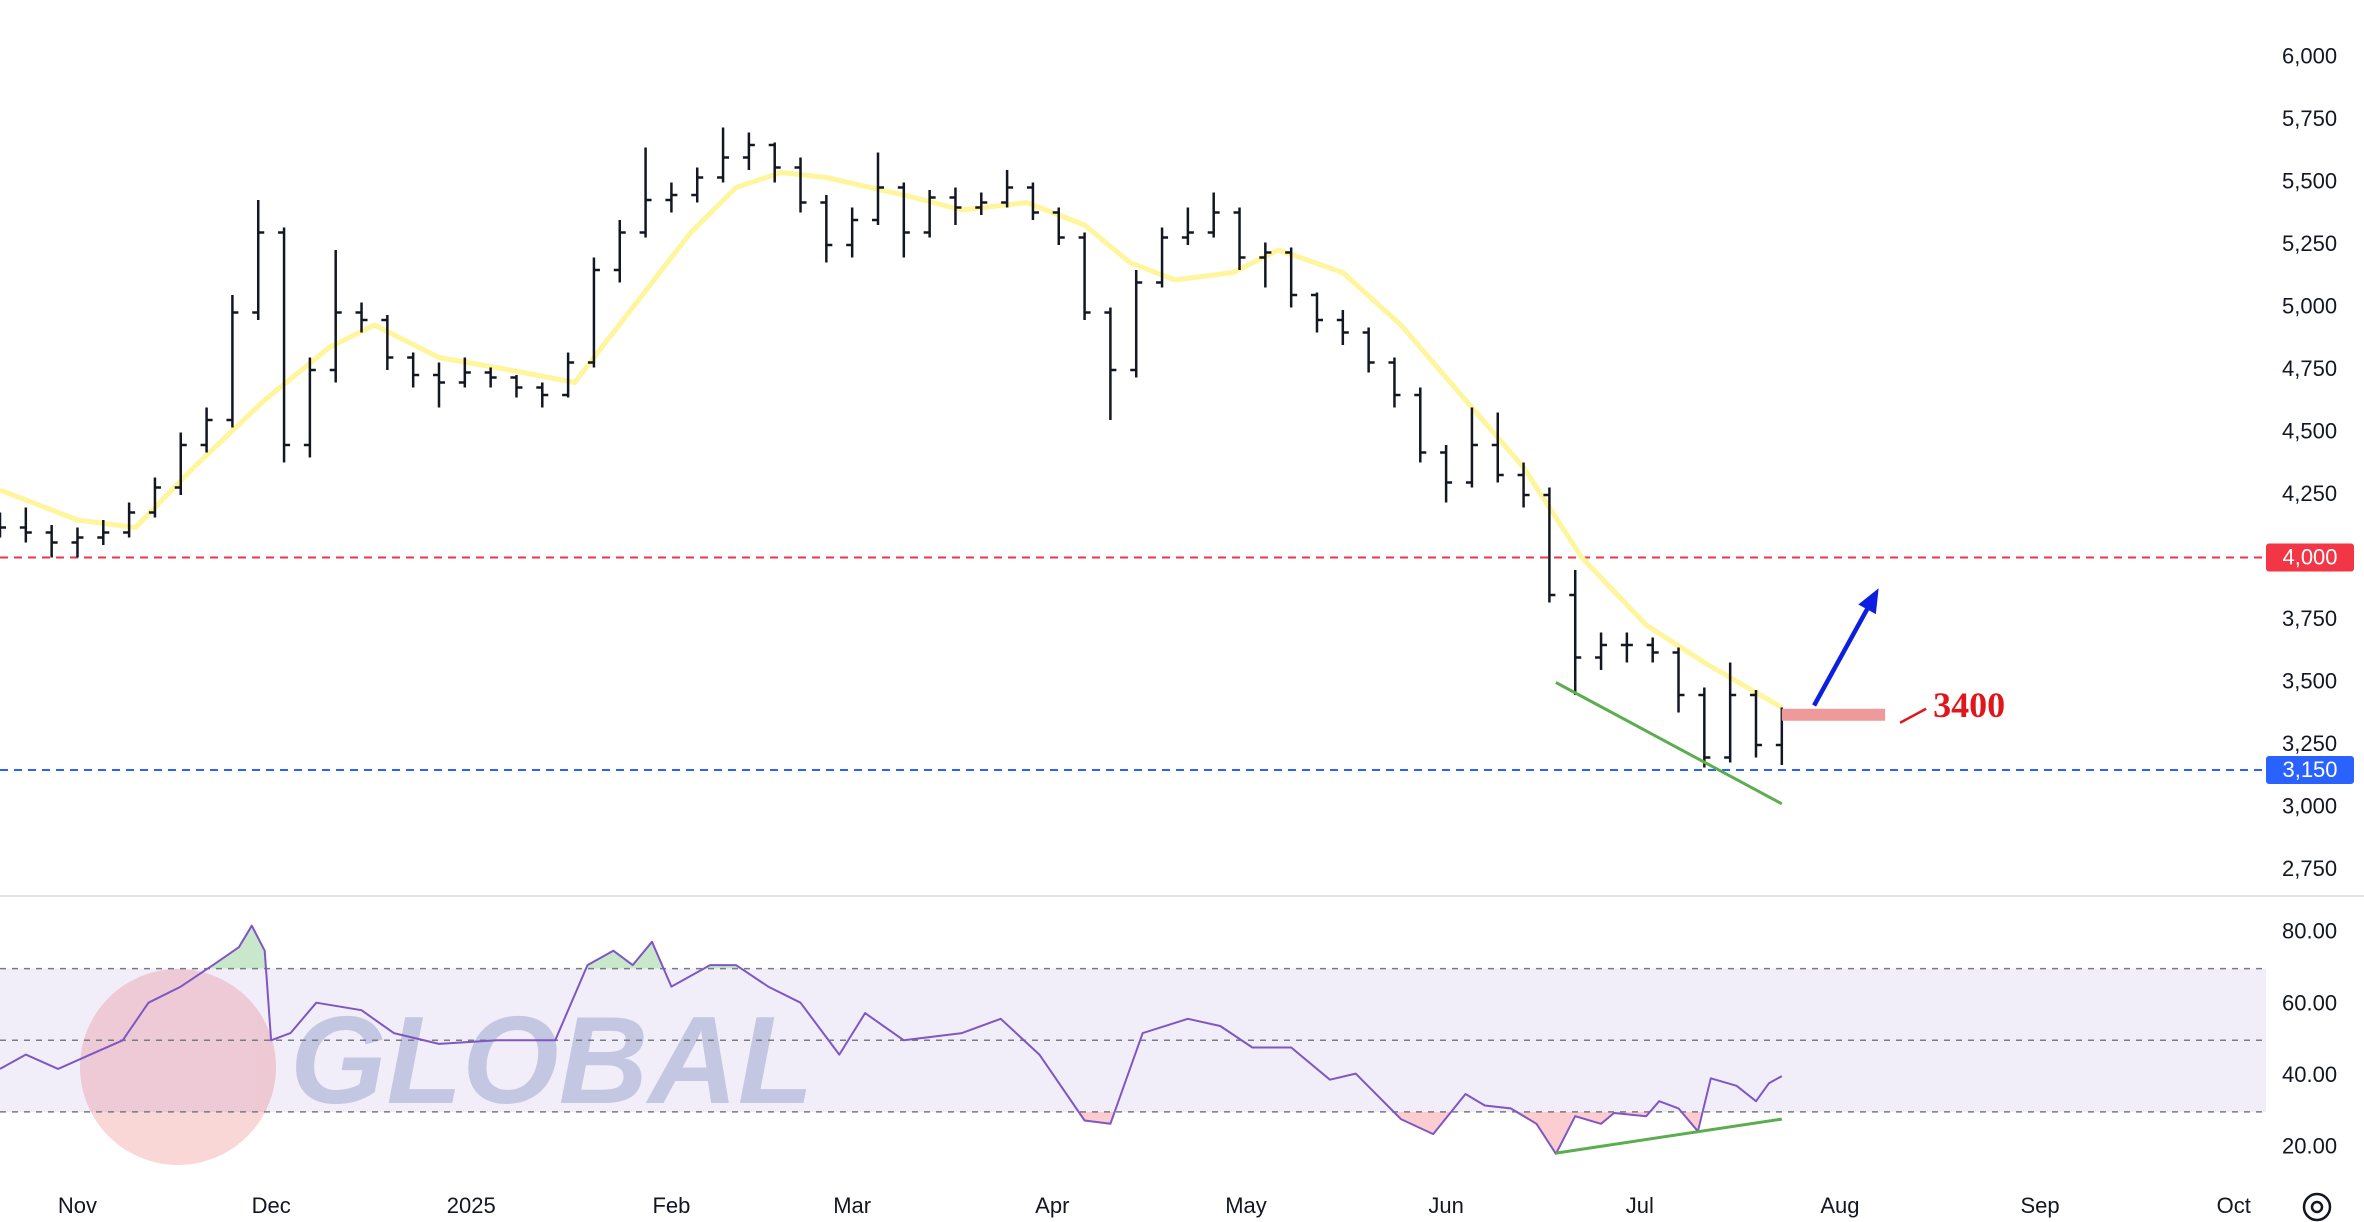 This screenshot has height=1222, width=2364. What do you see at coordinates (1052, 1205) in the screenshot?
I see `x-tick-label: Apr` at bounding box center [1052, 1205].